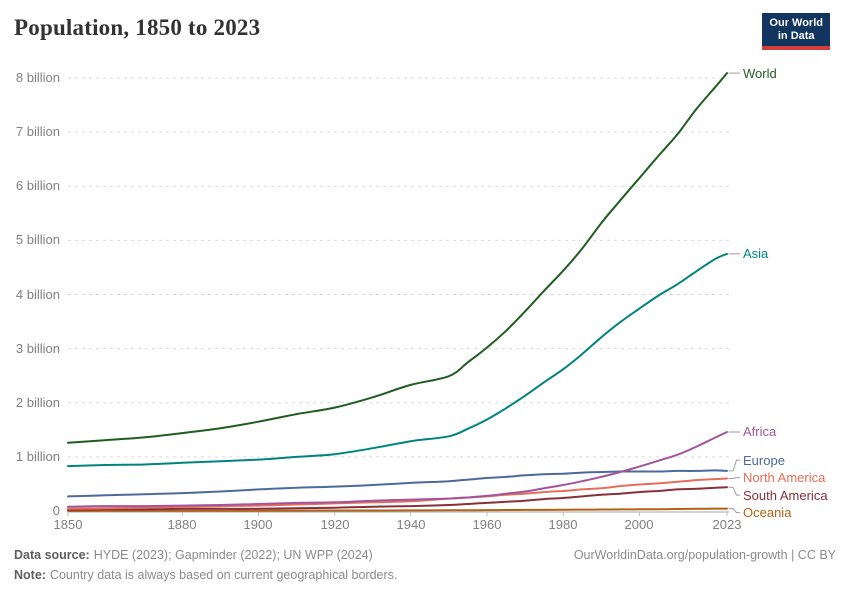 This screenshot has width=850, height=600. What do you see at coordinates (397, 509) in the screenshot?
I see `series-line-oceania` at bounding box center [397, 509].